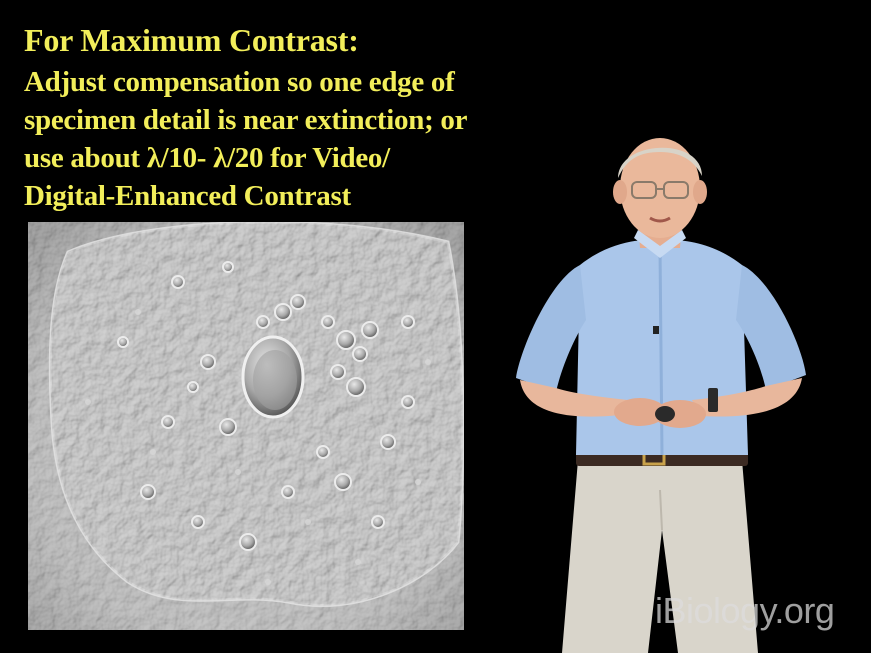 Image resolution: width=871 pixels, height=653 pixels. What do you see at coordinates (187, 196) in the screenshot?
I see `slide-text-line-4: Digital-Enhanced Contrast` at bounding box center [187, 196].